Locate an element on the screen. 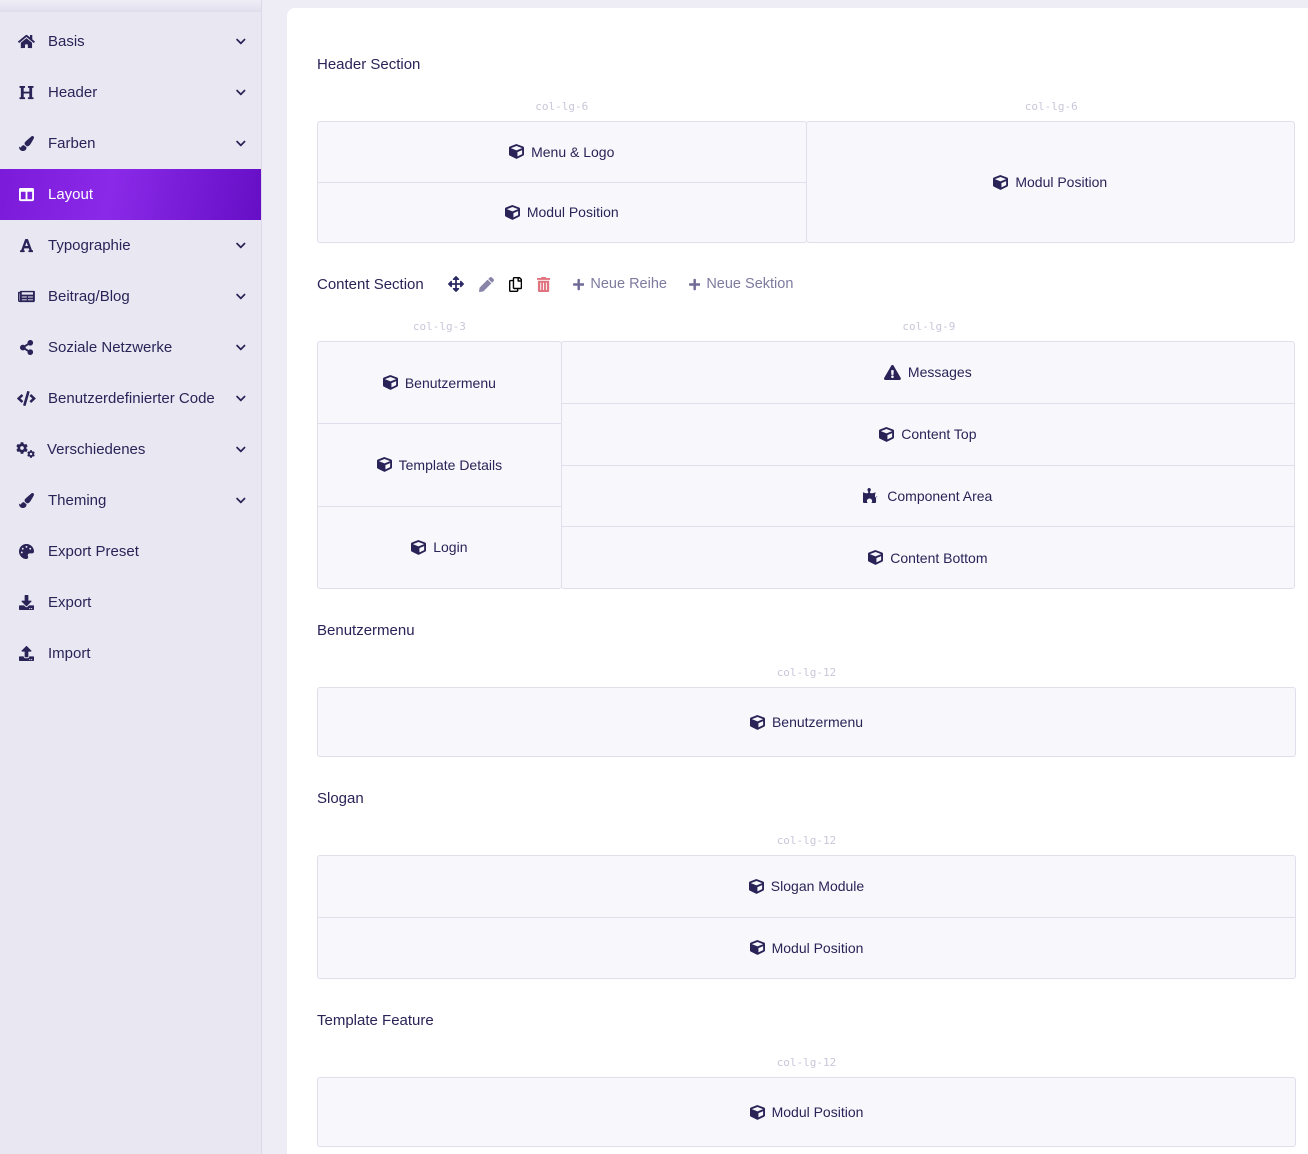 The image size is (1308, 1154). module-label: Slogan Module is located at coordinates (817, 886).